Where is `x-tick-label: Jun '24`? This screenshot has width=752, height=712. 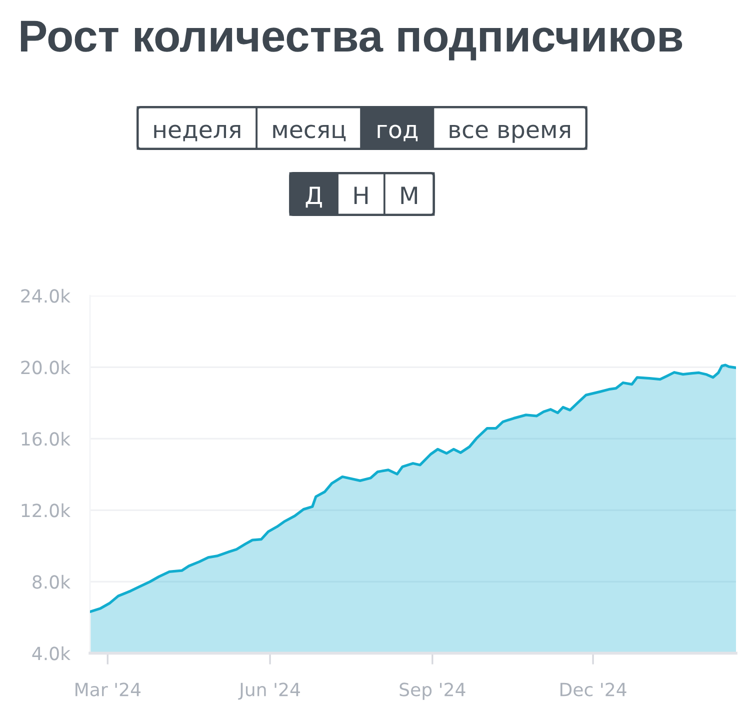 x-tick-label: Jun '24 is located at coordinates (269, 691).